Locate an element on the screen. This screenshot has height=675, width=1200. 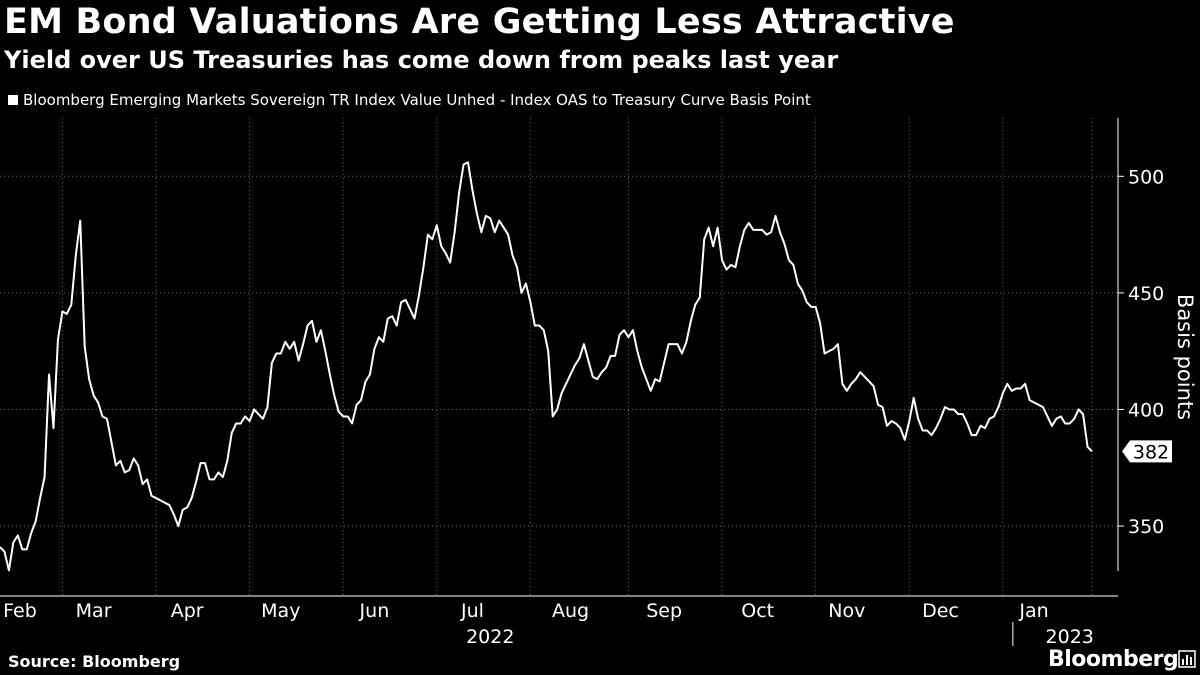
x-tick-label-9: Nov is located at coordinates (846, 611).